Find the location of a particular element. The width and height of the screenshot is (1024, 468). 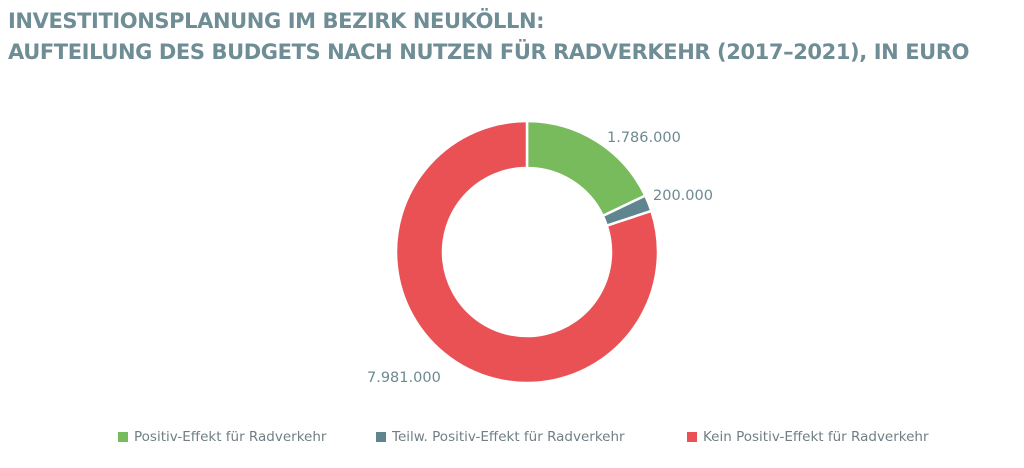

chart-title-line-1: INVESTITIONSPLANUNG IM BEZIRK NEUKÖLLN: is located at coordinates (276, 21).